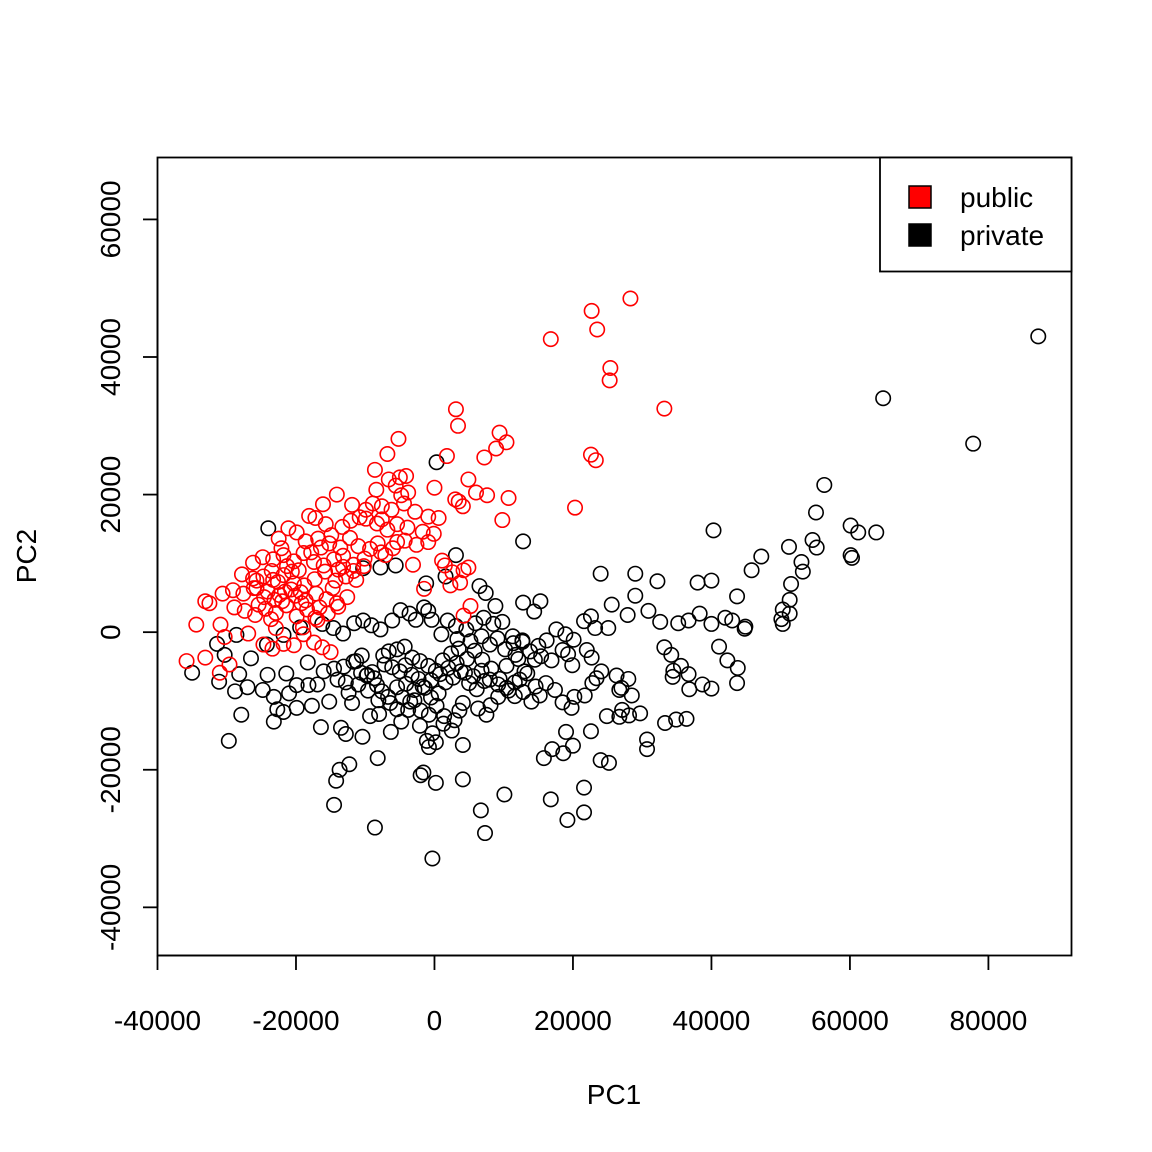 The height and width of the screenshot is (1152, 1152). What do you see at coordinates (110, 769) in the screenshot?
I see `y-tick-label: -20000` at bounding box center [110, 769].